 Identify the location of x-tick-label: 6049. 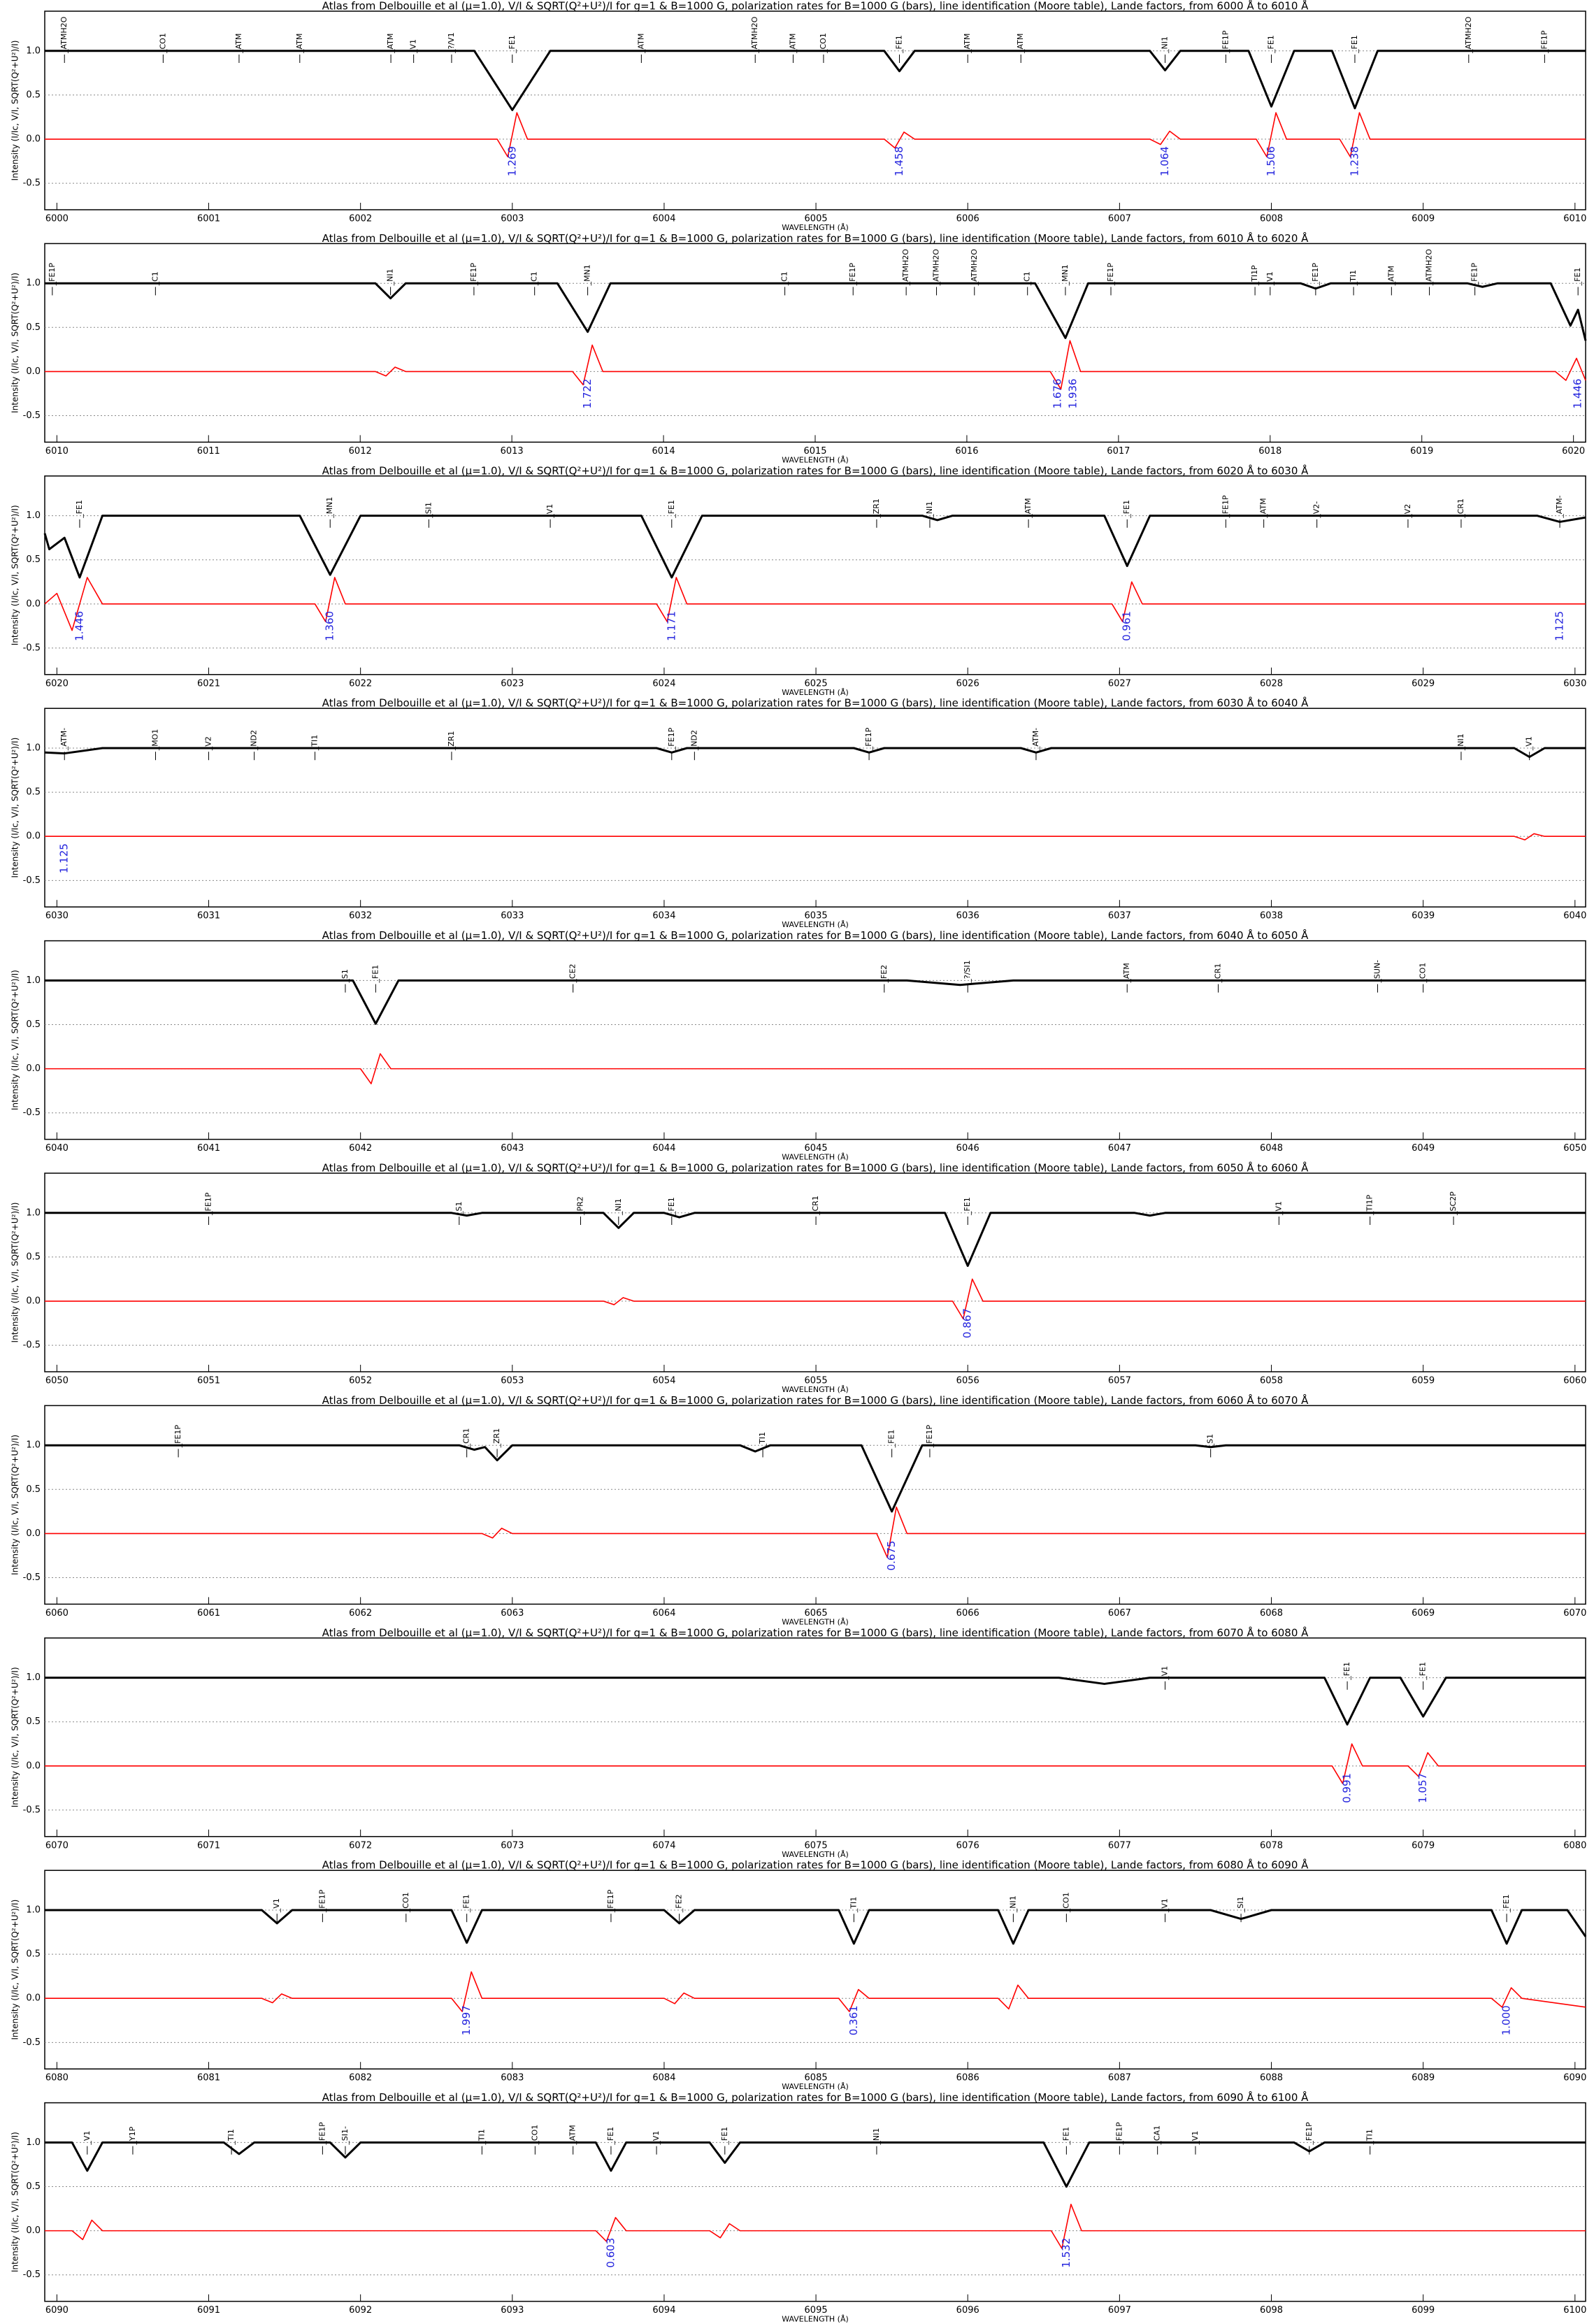
(1423, 1148).